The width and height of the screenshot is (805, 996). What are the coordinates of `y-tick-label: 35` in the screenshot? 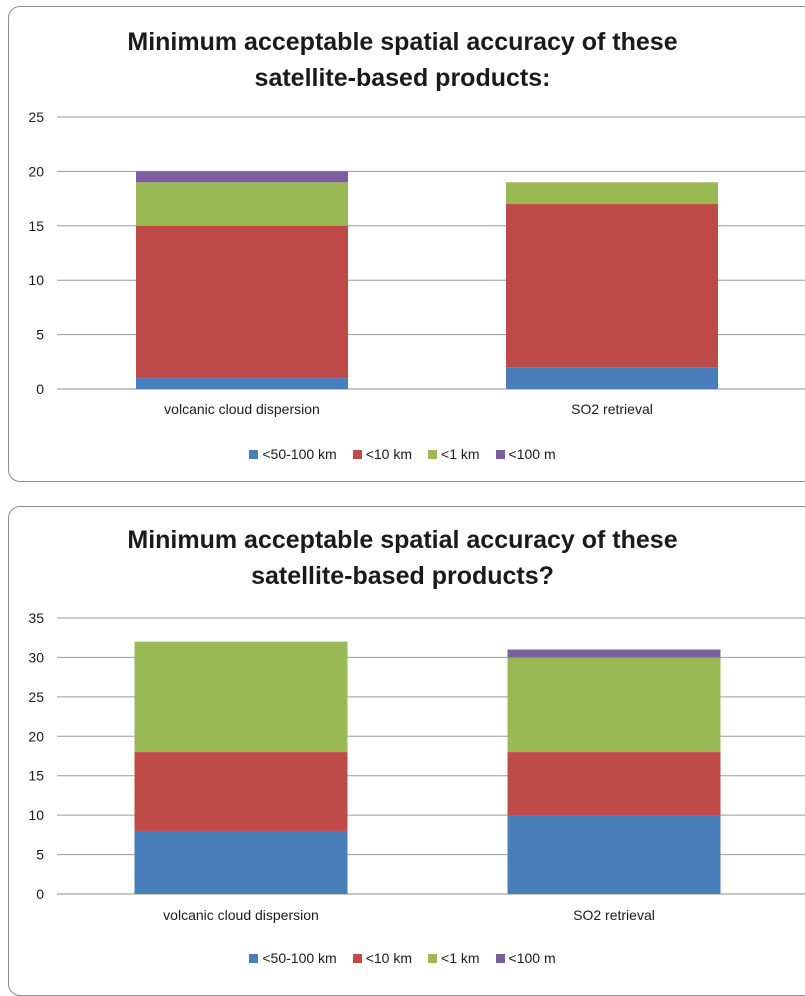 It's located at (36, 618).